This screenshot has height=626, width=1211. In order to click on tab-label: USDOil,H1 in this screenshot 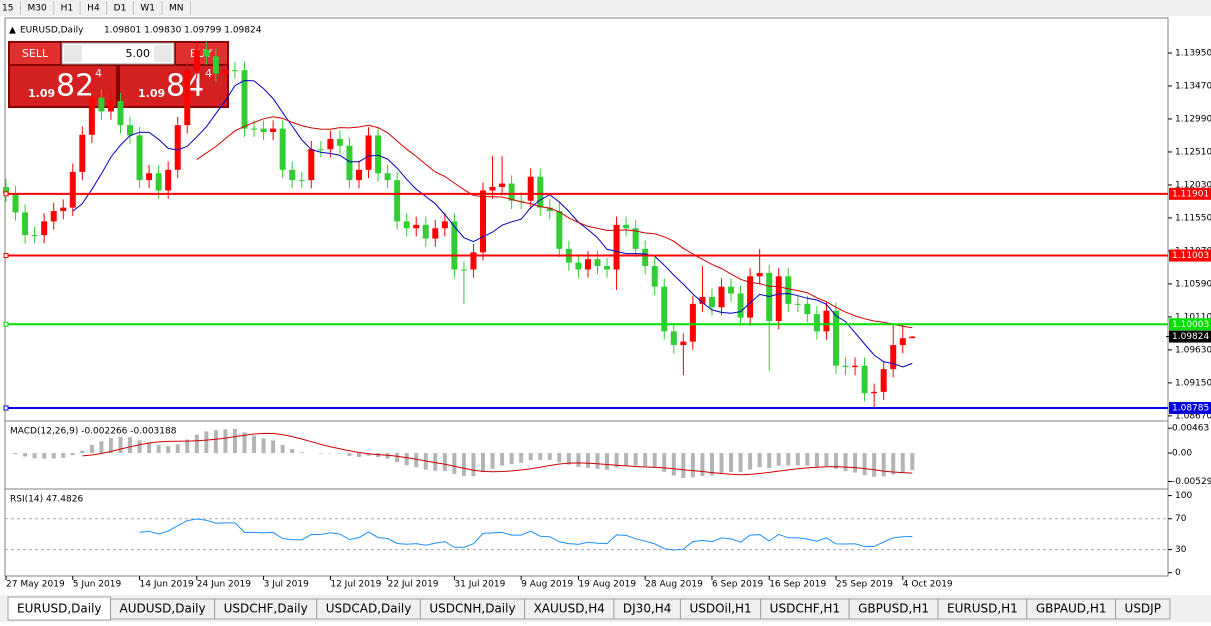, I will do `click(720, 609)`.